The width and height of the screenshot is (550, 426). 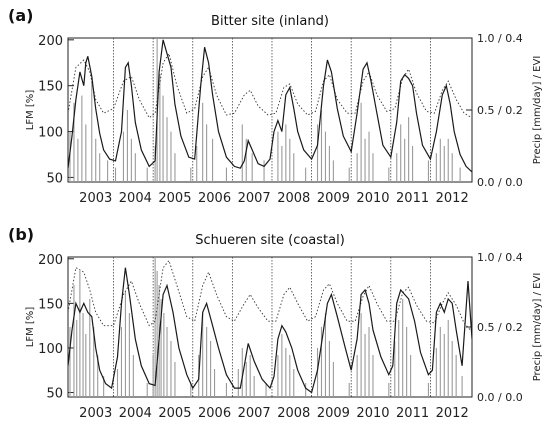 What do you see at coordinates (20, 15) in the screenshot?
I see `panel-label: (a)` at bounding box center [20, 15].